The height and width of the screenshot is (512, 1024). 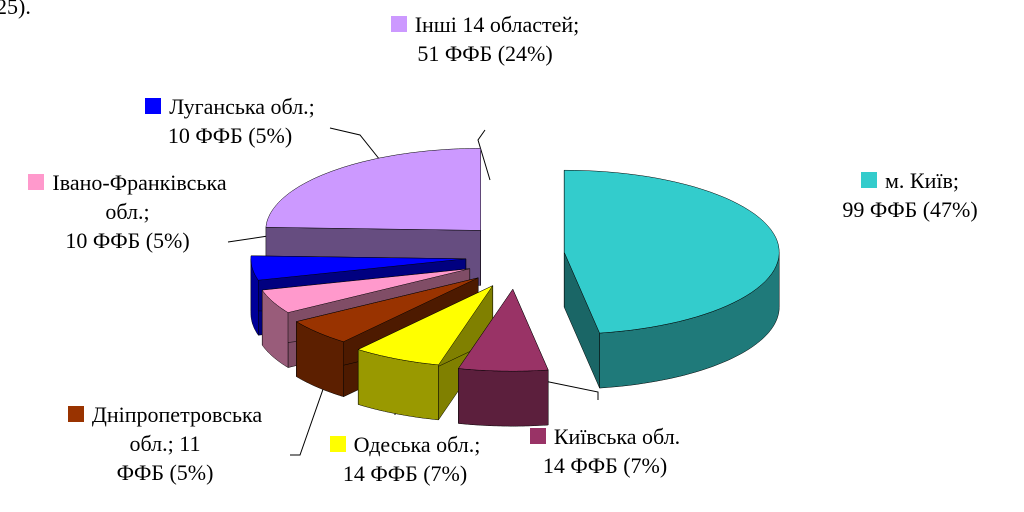 I want to click on category-label: Одеська обл.;, so click(x=417, y=444).